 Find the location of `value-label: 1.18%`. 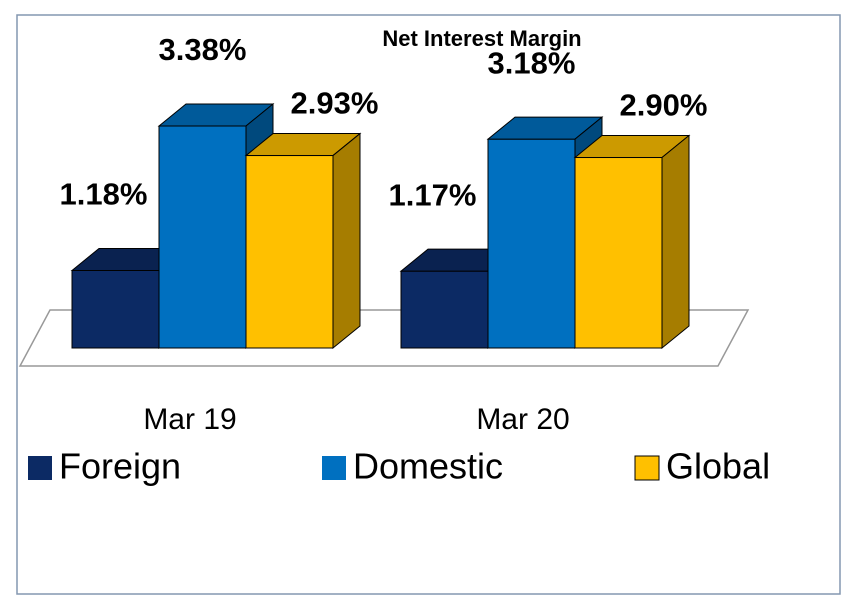

value-label: 1.18% is located at coordinates (104, 194).